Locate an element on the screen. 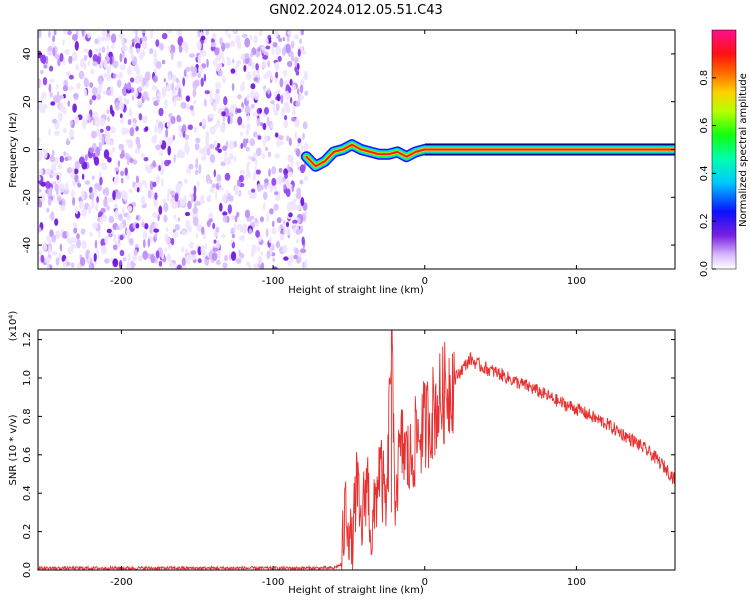 The width and height of the screenshot is (750, 600). x-tick-label: 0 is located at coordinates (425, 281).